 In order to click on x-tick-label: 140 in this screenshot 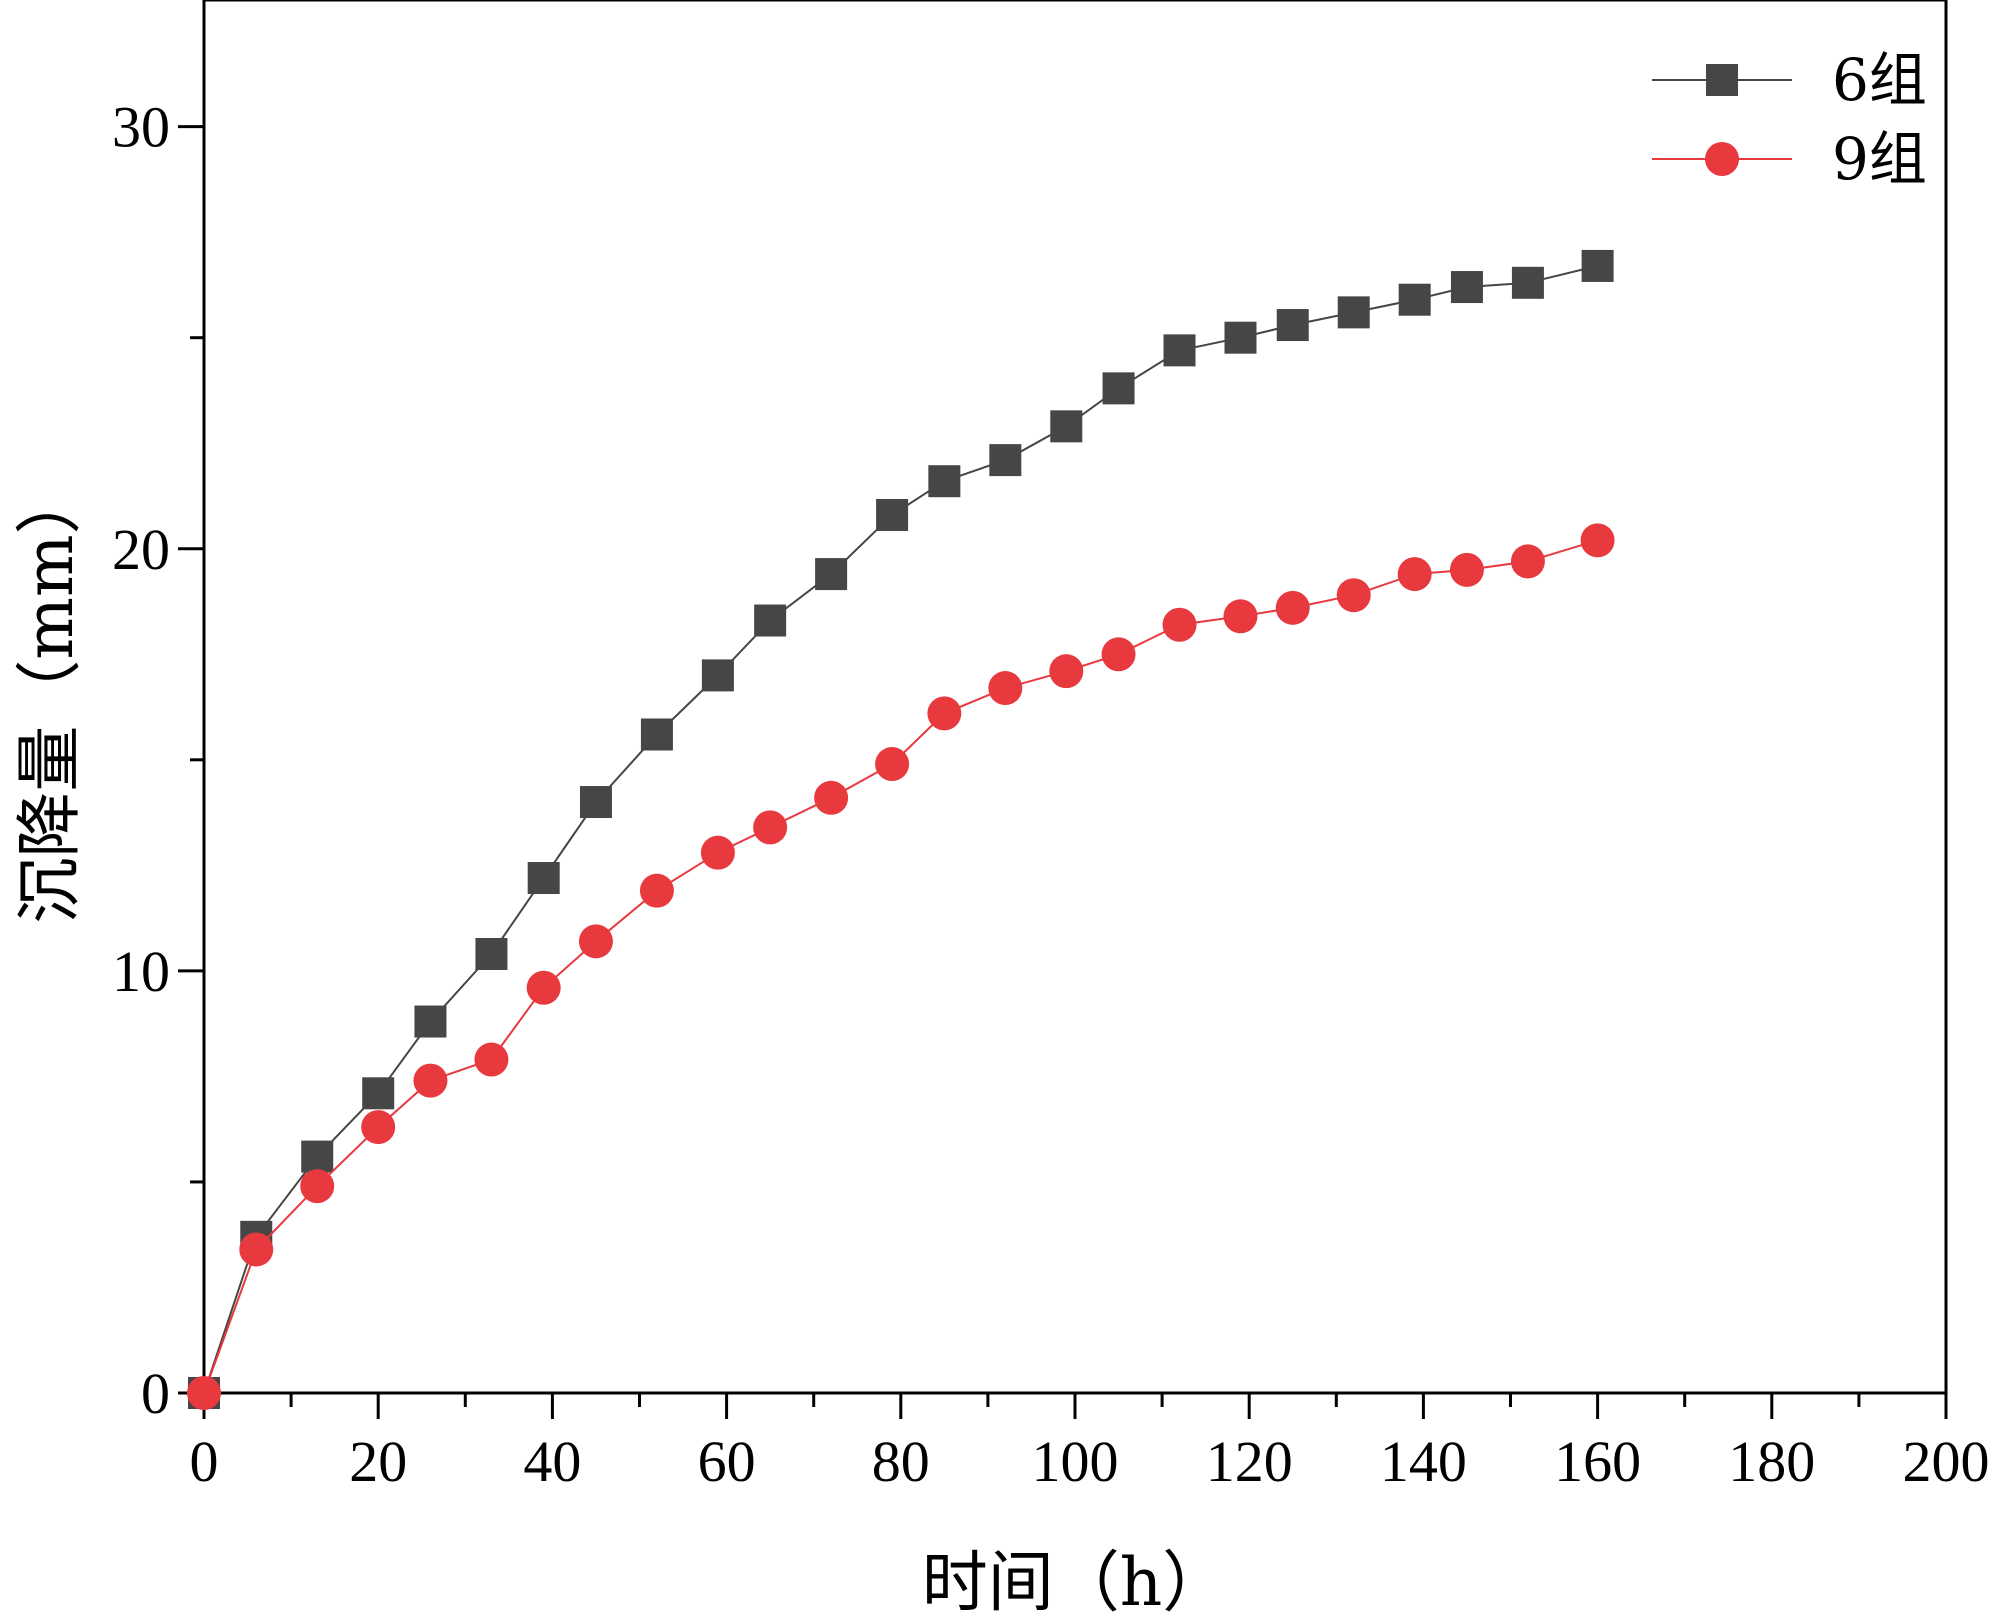, I will do `click(1423, 1461)`.